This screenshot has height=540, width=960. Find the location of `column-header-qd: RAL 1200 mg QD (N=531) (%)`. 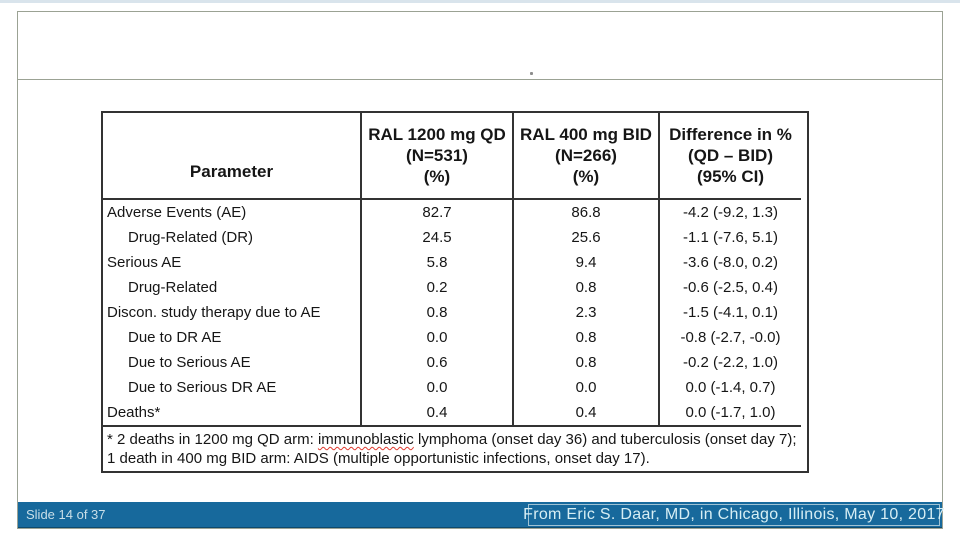

column-header-qd: RAL 1200 mg QD (N=531) (%) is located at coordinates (436, 156).